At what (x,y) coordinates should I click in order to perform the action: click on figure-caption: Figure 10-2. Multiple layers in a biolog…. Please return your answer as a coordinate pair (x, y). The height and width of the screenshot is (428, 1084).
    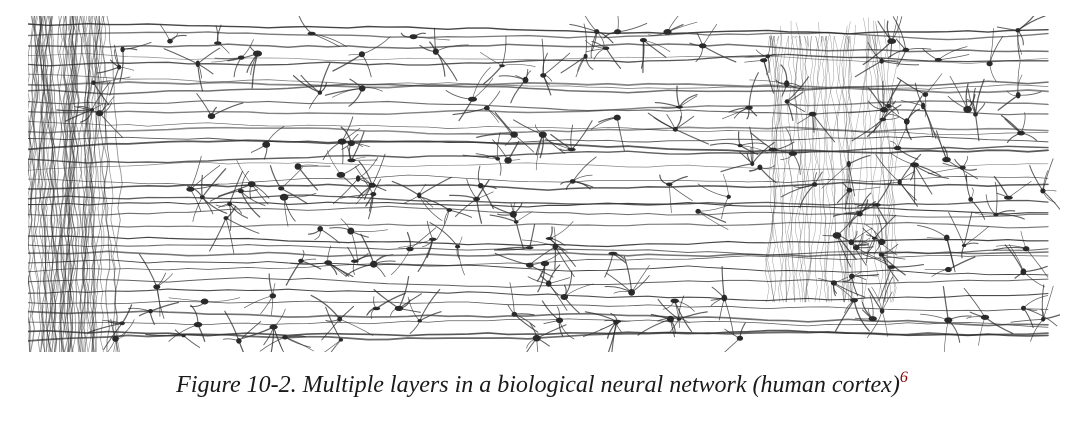
    Looking at the image, I should click on (542, 384).